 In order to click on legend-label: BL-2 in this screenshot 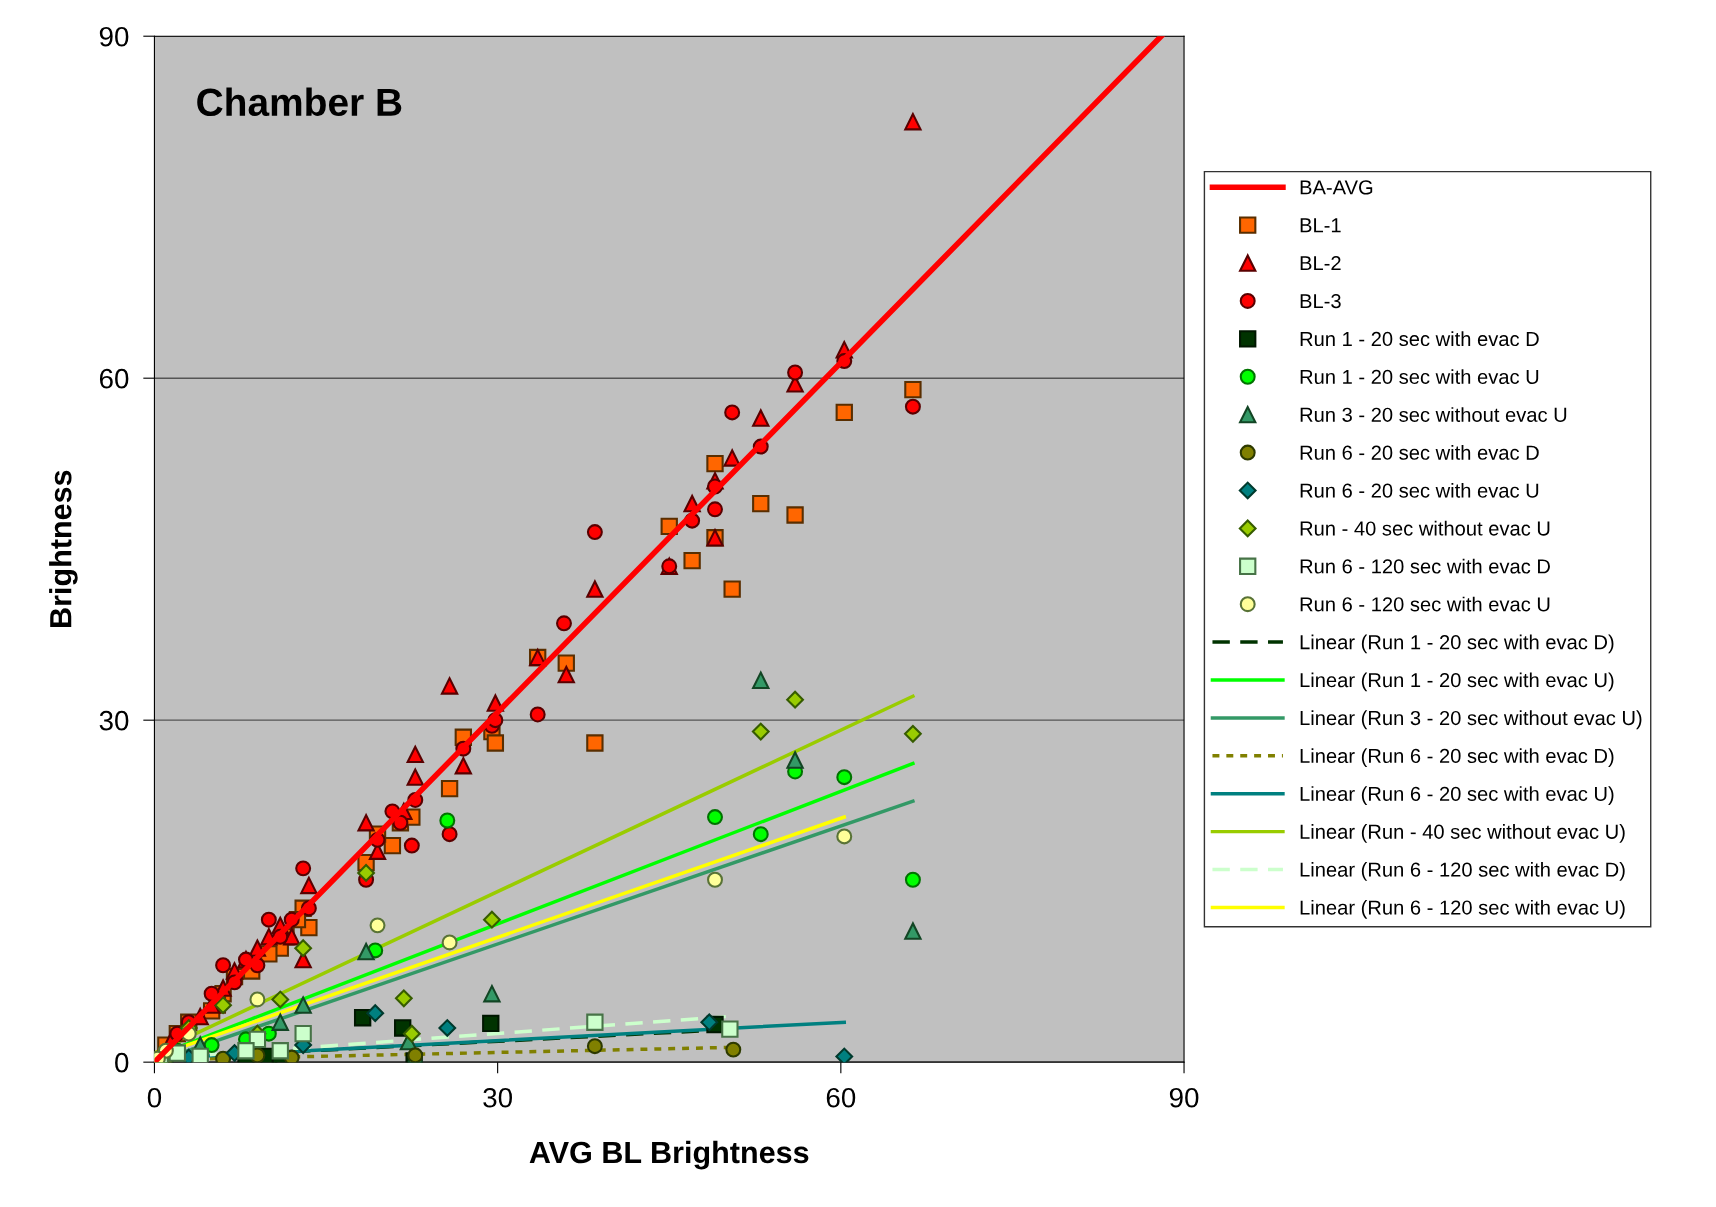, I will do `click(1320, 263)`.